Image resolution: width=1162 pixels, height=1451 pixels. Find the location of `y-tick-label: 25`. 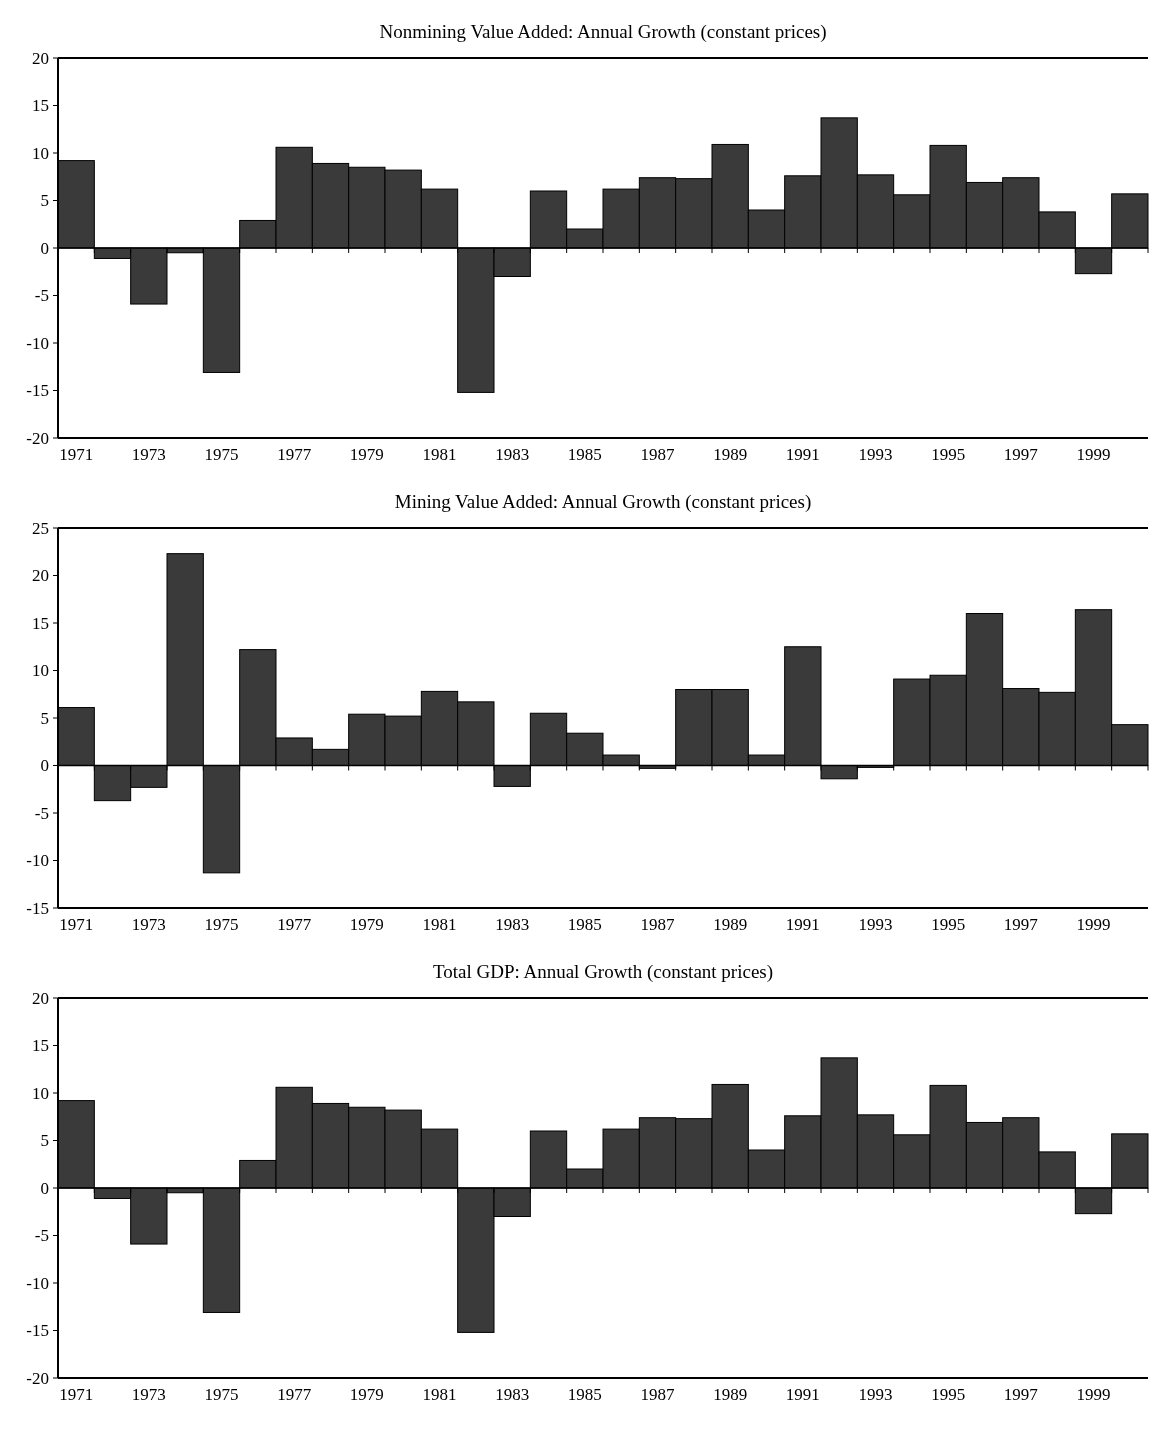

y-tick-label: 25 is located at coordinates (40, 528).